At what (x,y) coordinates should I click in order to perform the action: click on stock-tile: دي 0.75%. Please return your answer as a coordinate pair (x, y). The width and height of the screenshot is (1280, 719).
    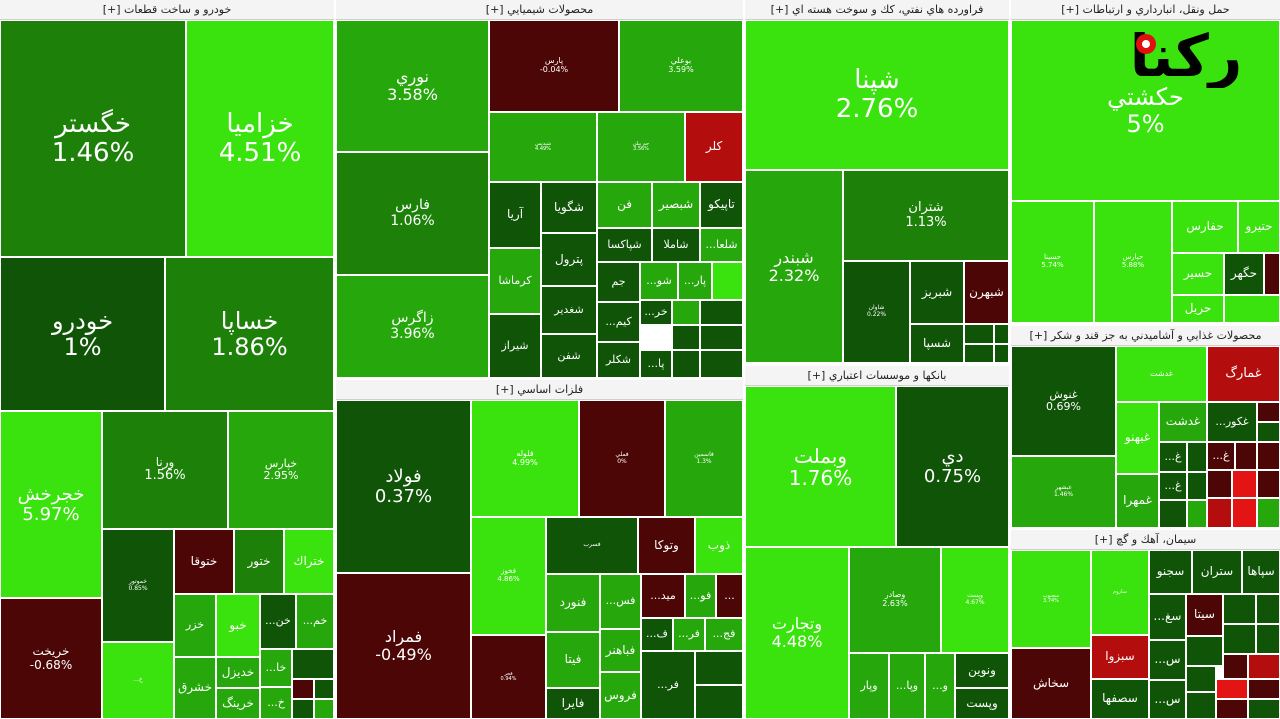
    Looking at the image, I should click on (952, 466).